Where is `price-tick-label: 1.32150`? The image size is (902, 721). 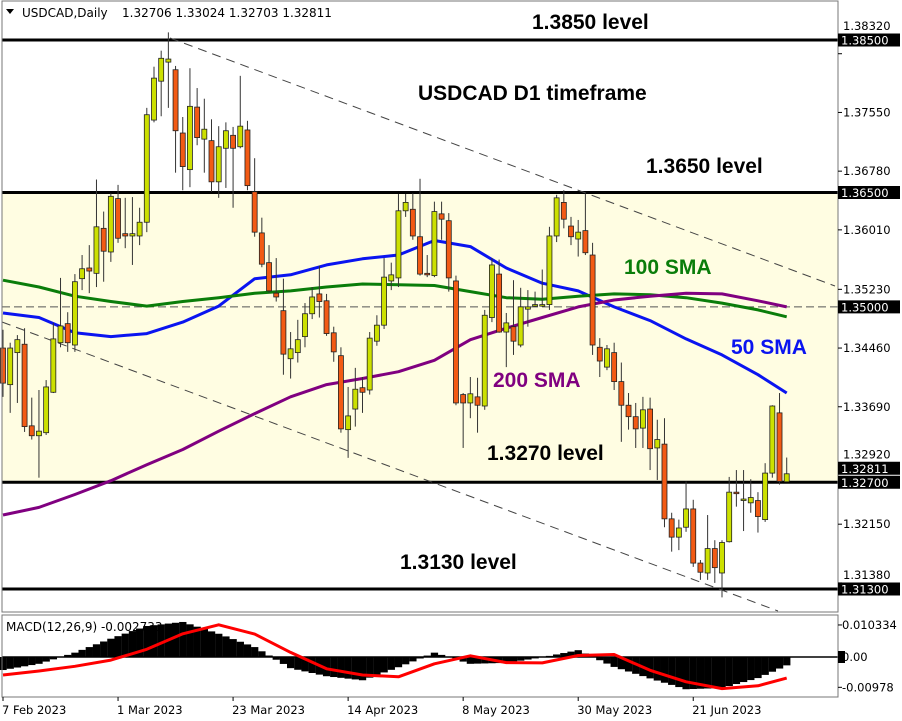 price-tick-label: 1.32150 is located at coordinates (867, 524).